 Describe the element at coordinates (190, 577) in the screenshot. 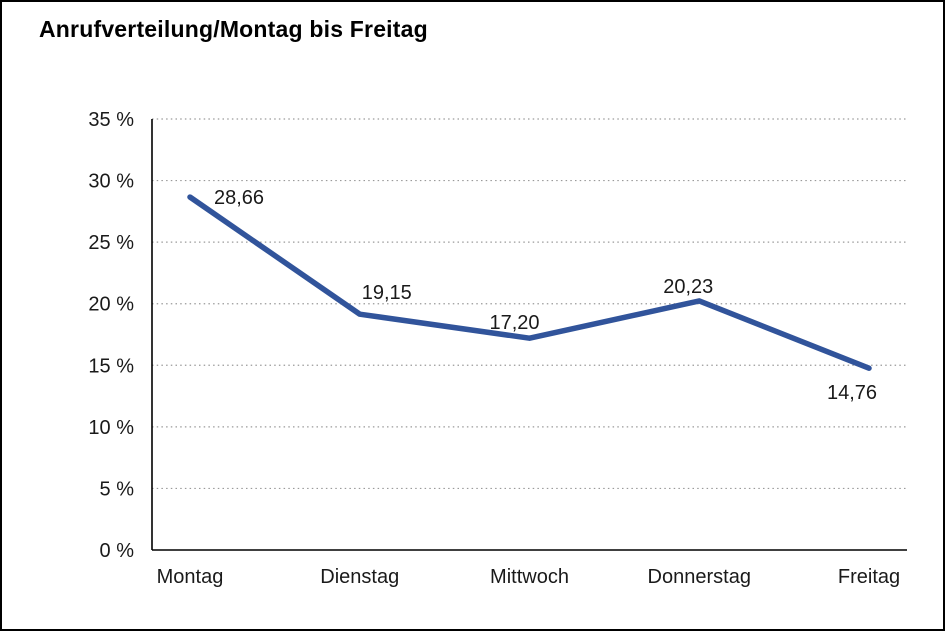

I see `x-category-label: Montag` at that location.